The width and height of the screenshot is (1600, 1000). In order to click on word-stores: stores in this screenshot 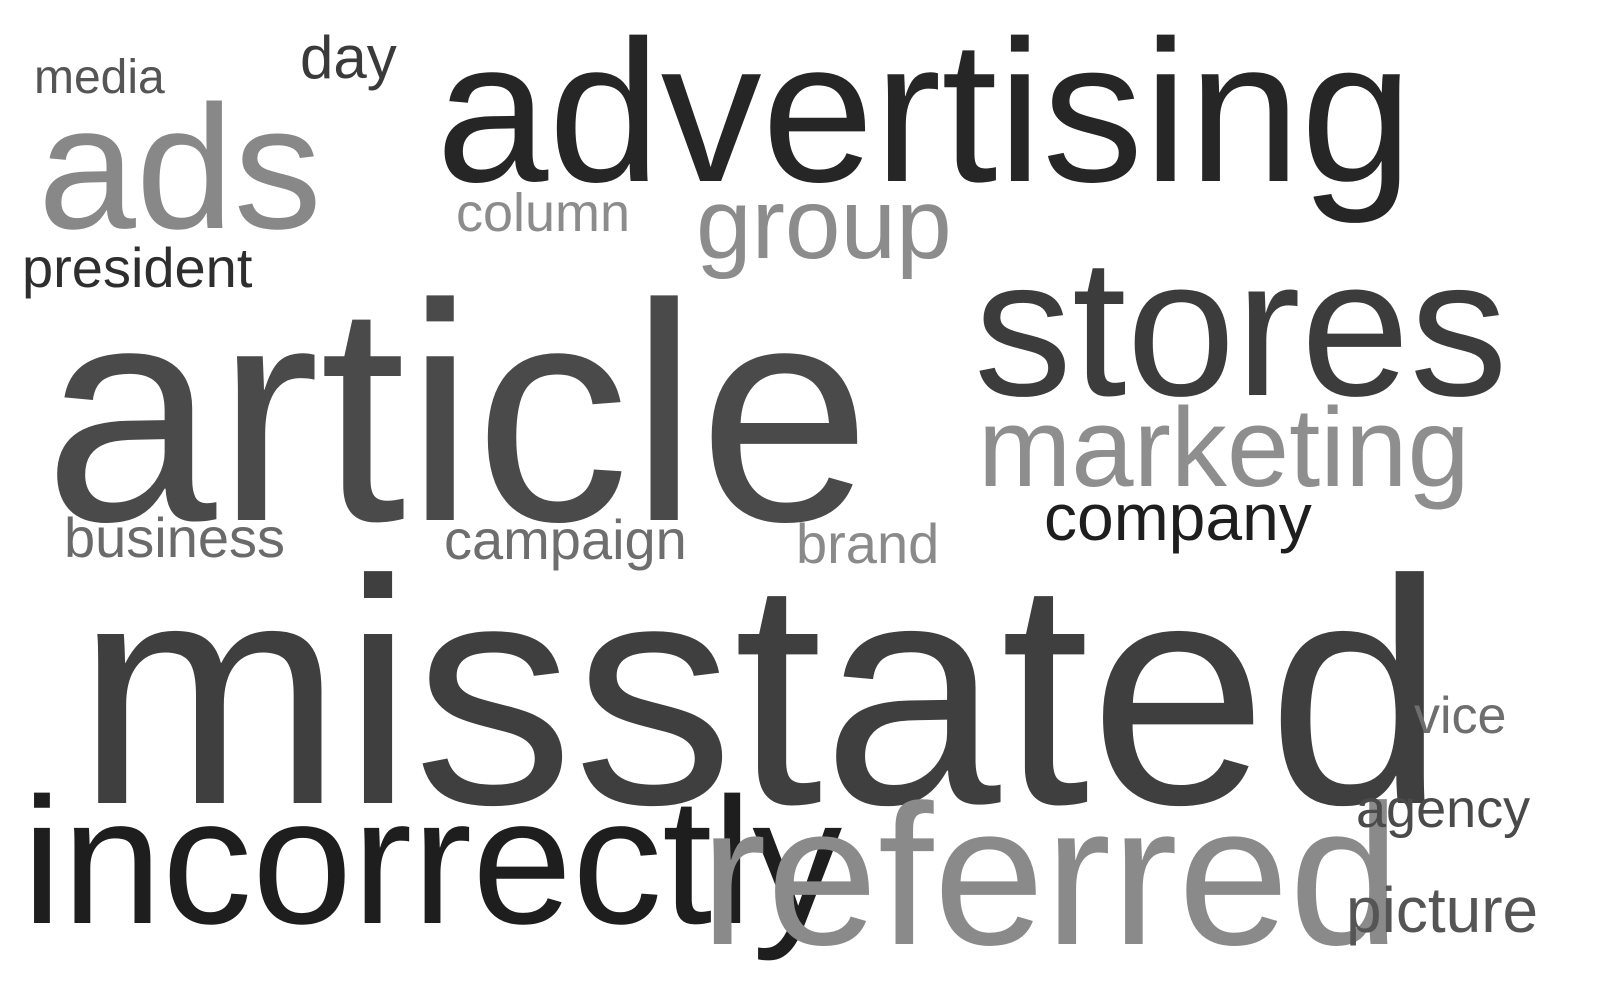, I will do `click(1241, 327)`.